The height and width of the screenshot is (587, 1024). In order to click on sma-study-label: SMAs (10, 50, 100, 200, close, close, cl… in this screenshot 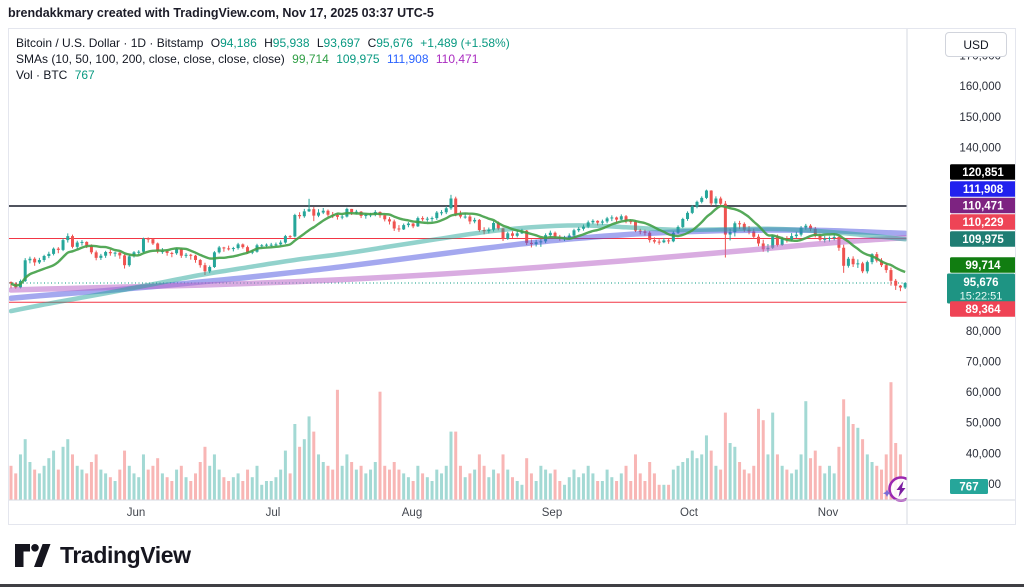, I will do `click(150, 59)`.